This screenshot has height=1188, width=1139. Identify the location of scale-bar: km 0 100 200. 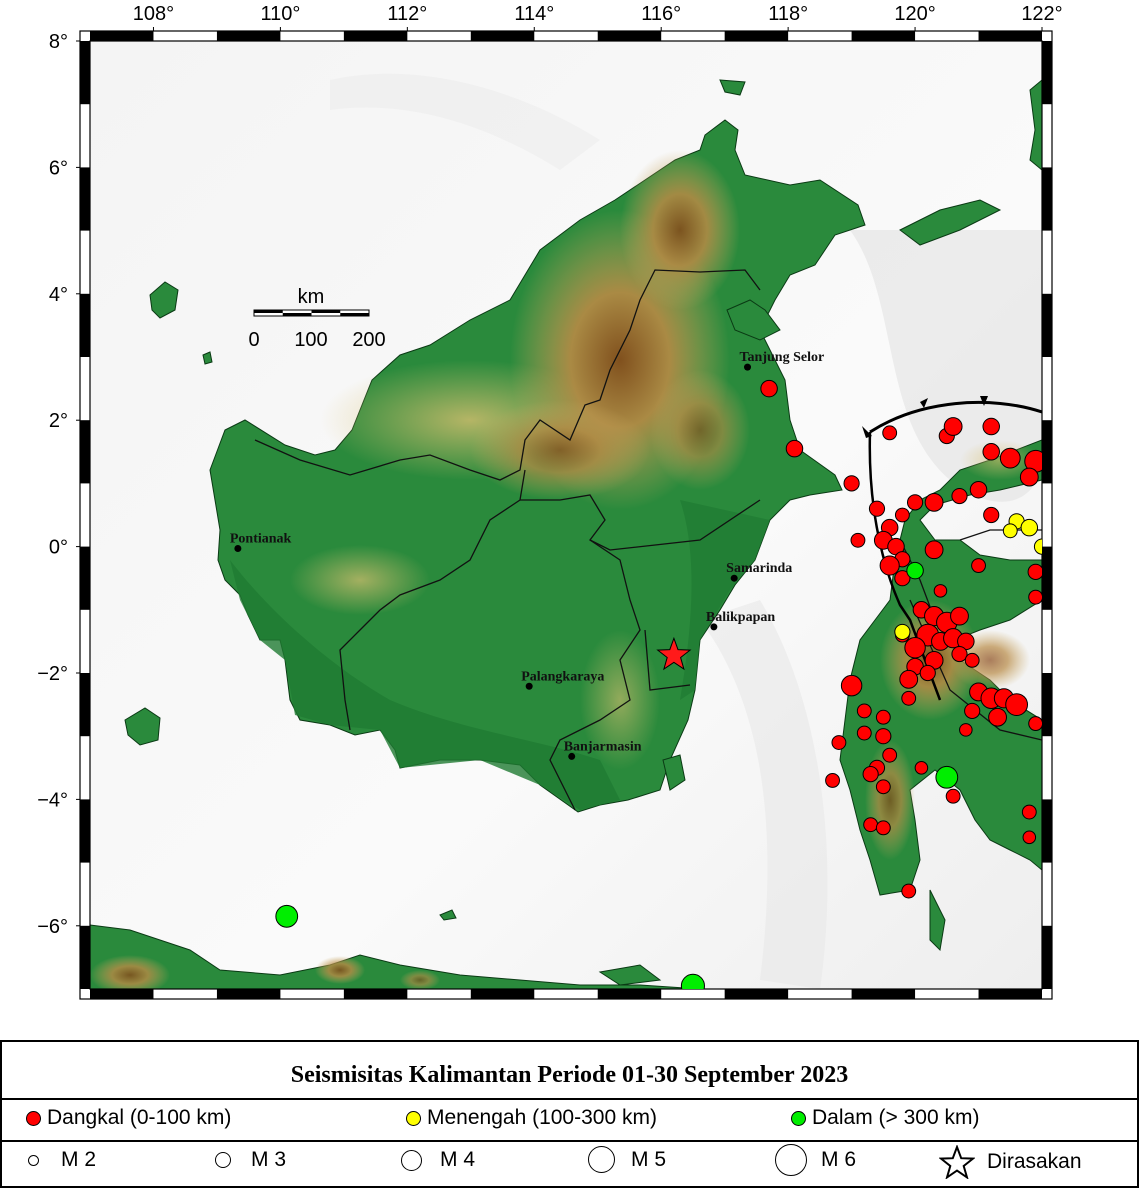
(316, 318).